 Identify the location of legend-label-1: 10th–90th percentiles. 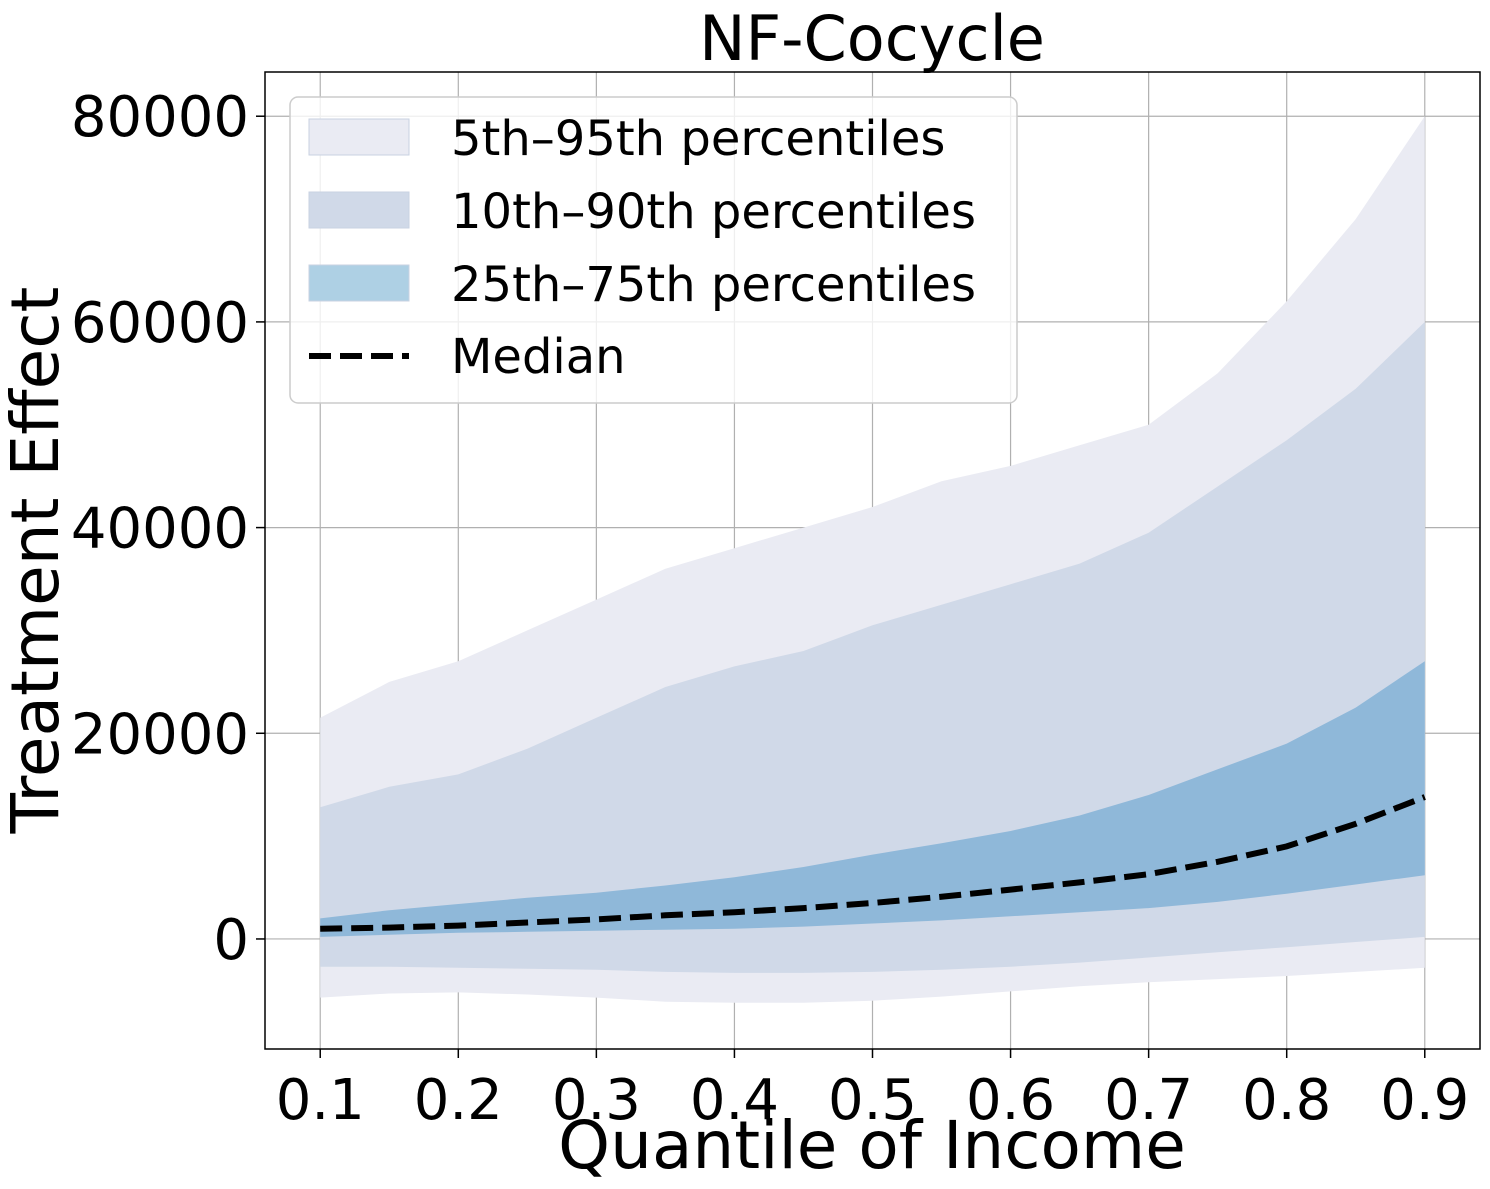
(713, 212).